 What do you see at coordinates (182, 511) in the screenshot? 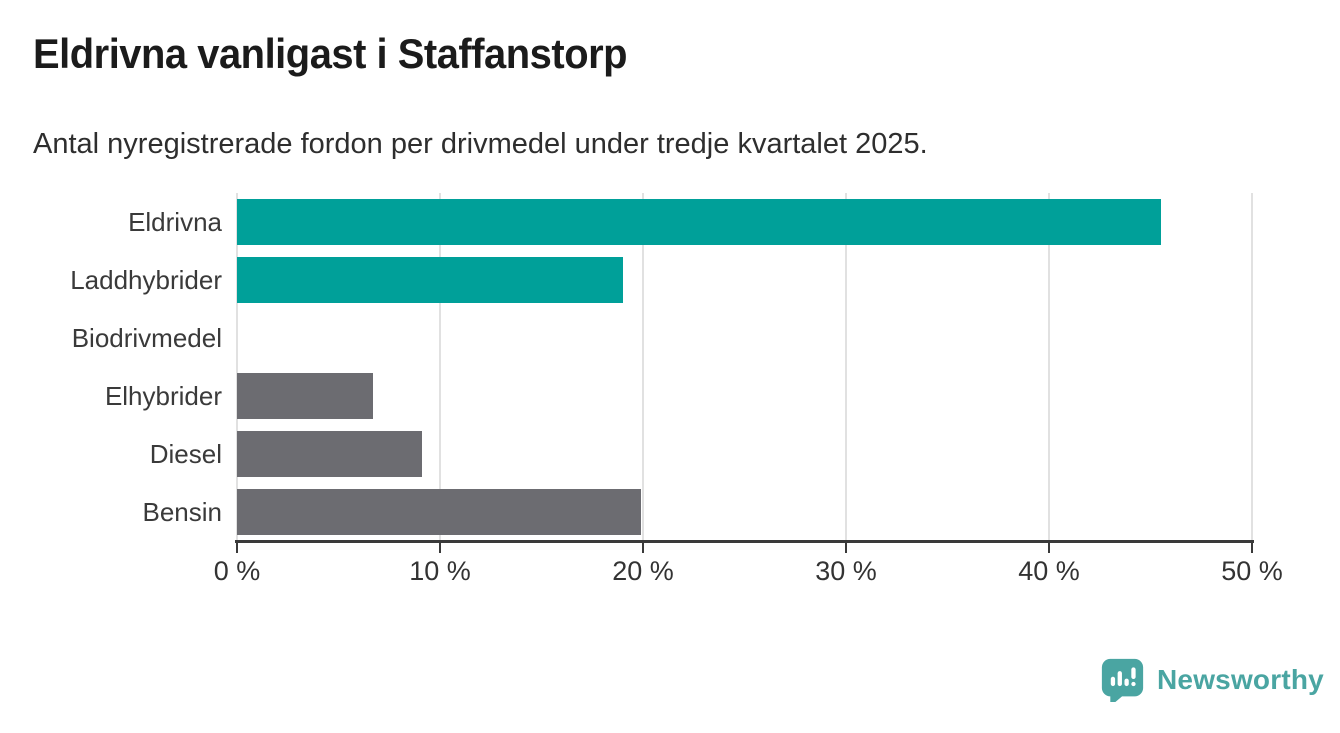
I see `category-label: Bensin` at bounding box center [182, 511].